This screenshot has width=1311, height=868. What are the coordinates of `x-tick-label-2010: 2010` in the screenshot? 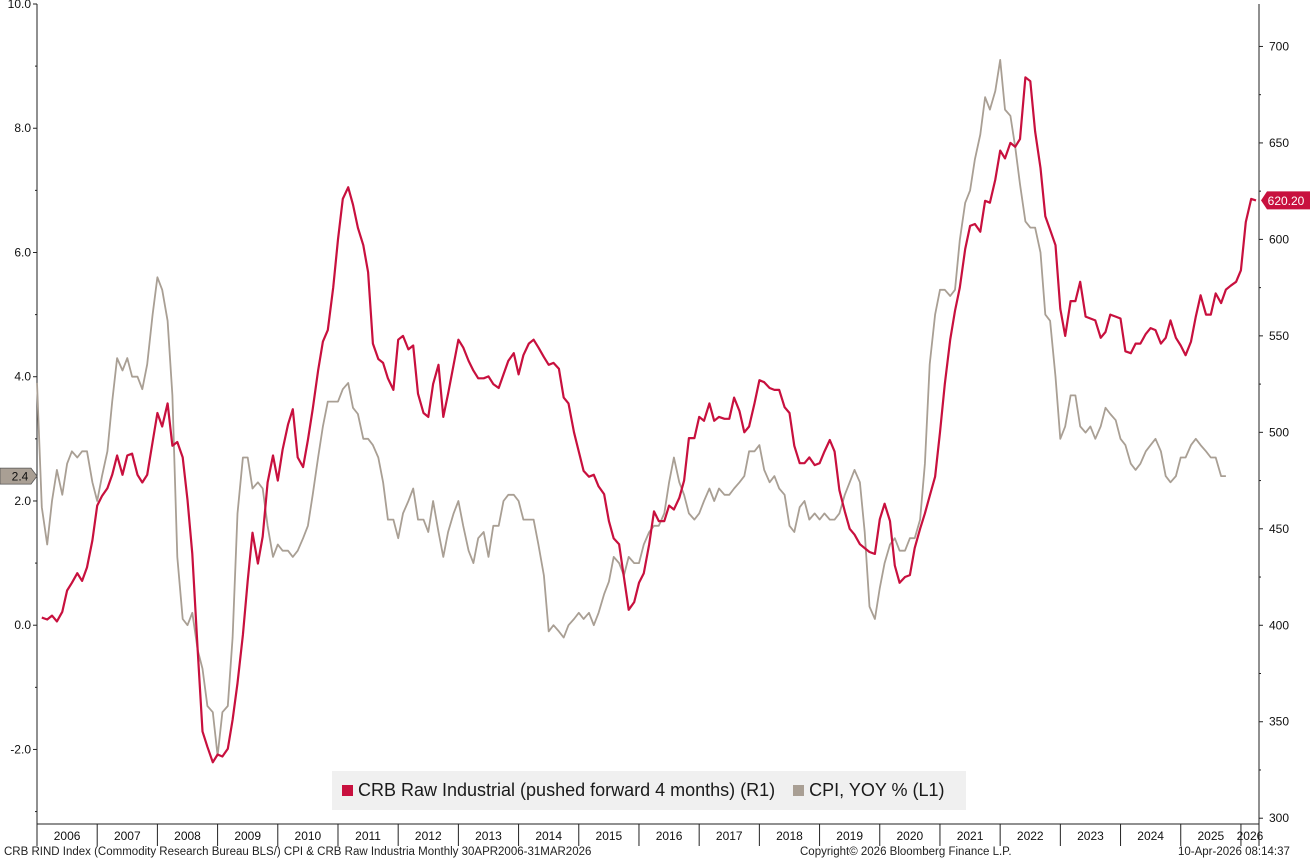 It's located at (308, 836).